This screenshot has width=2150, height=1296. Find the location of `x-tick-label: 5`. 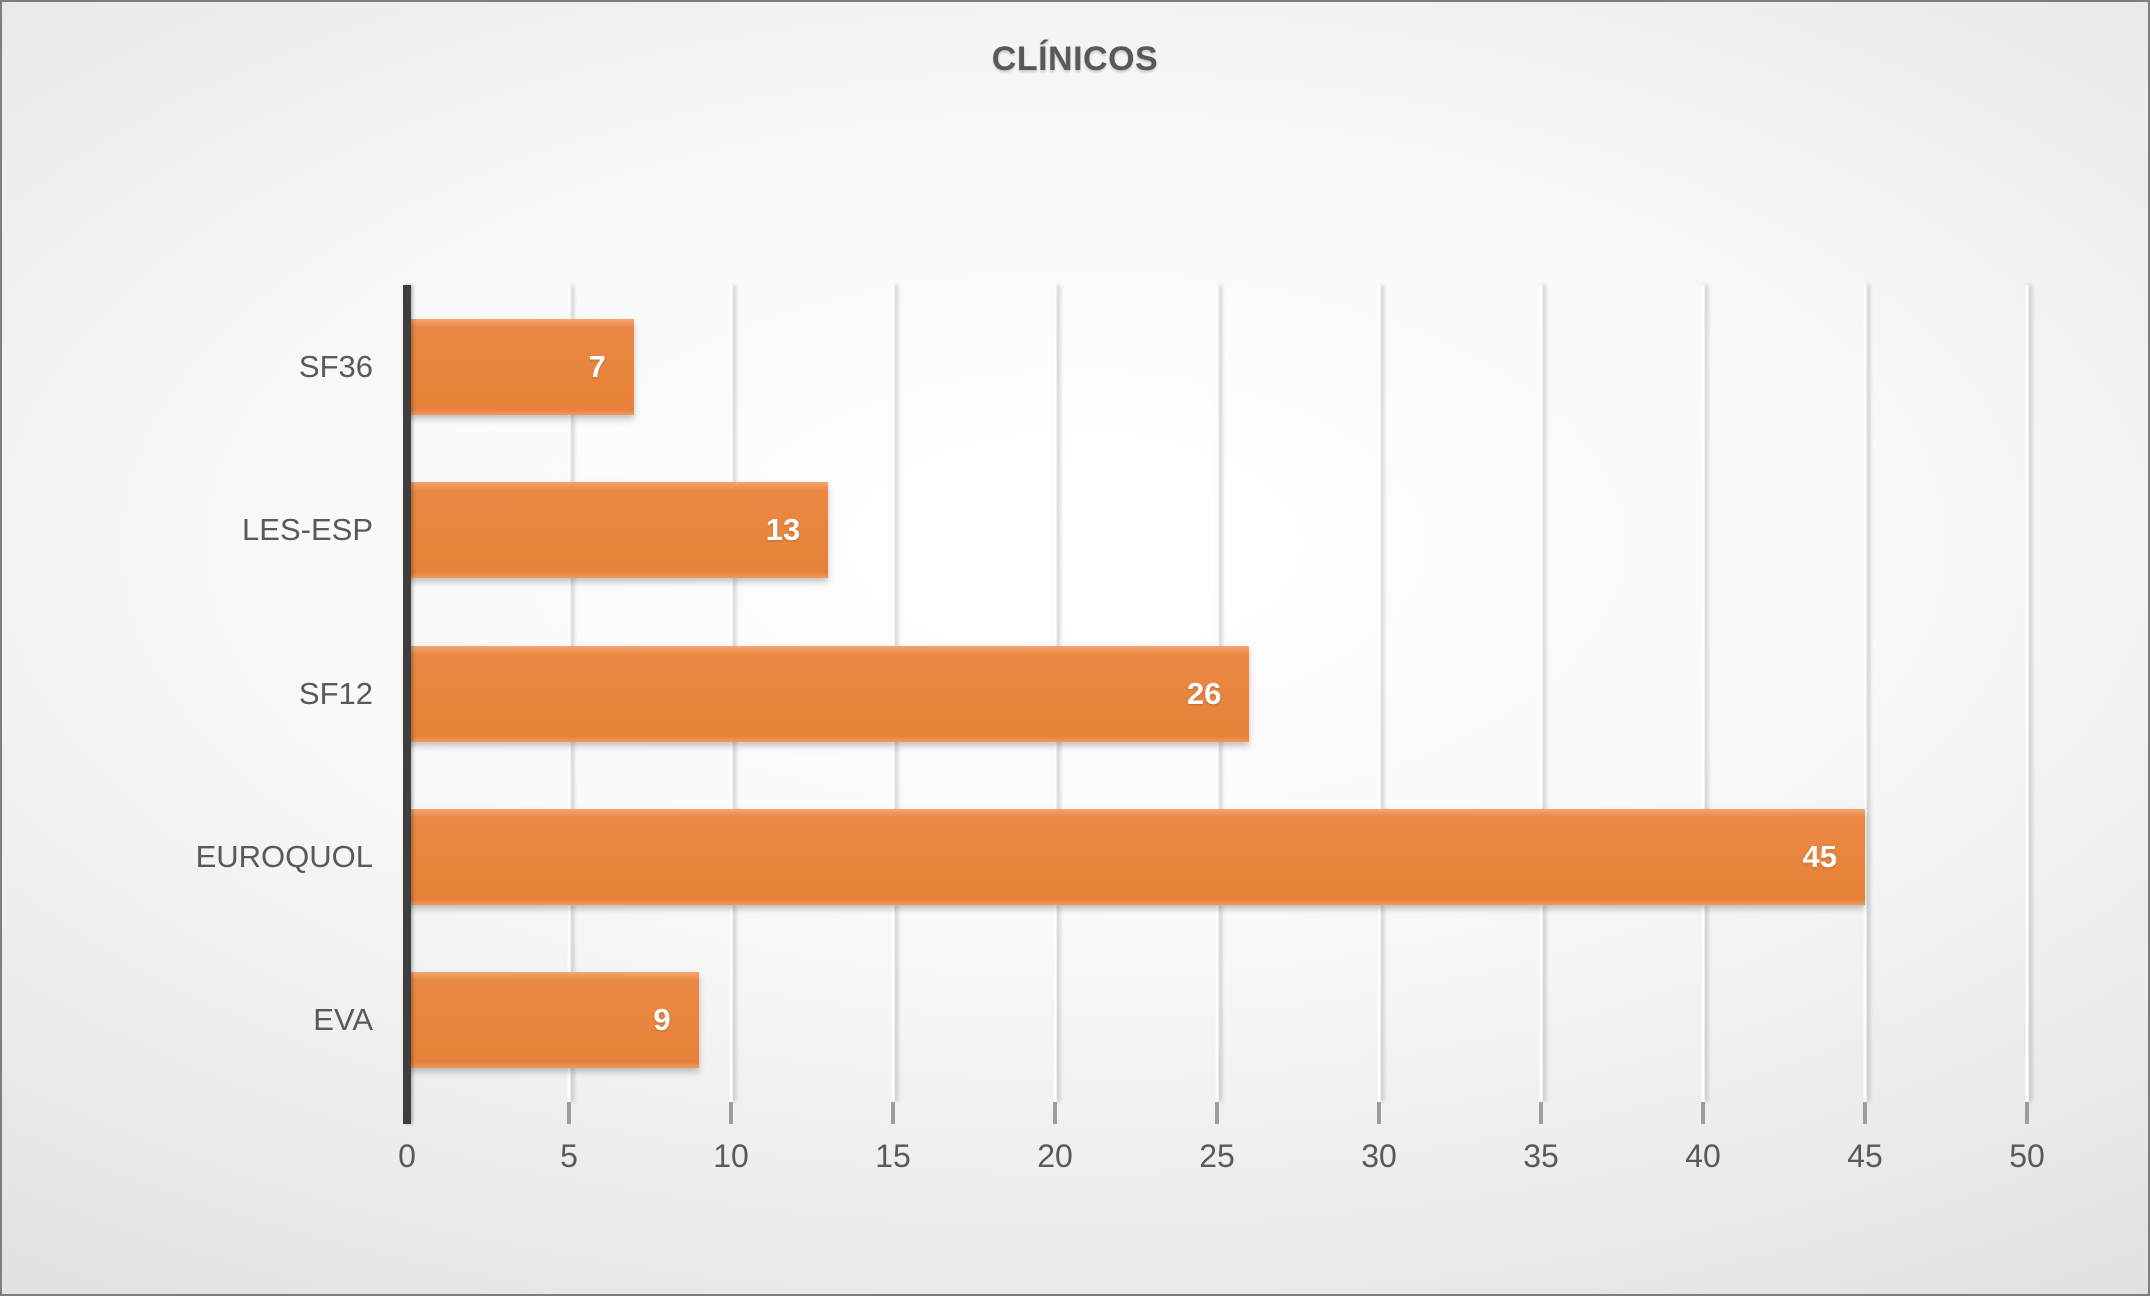

x-tick-label: 5 is located at coordinates (569, 1156).